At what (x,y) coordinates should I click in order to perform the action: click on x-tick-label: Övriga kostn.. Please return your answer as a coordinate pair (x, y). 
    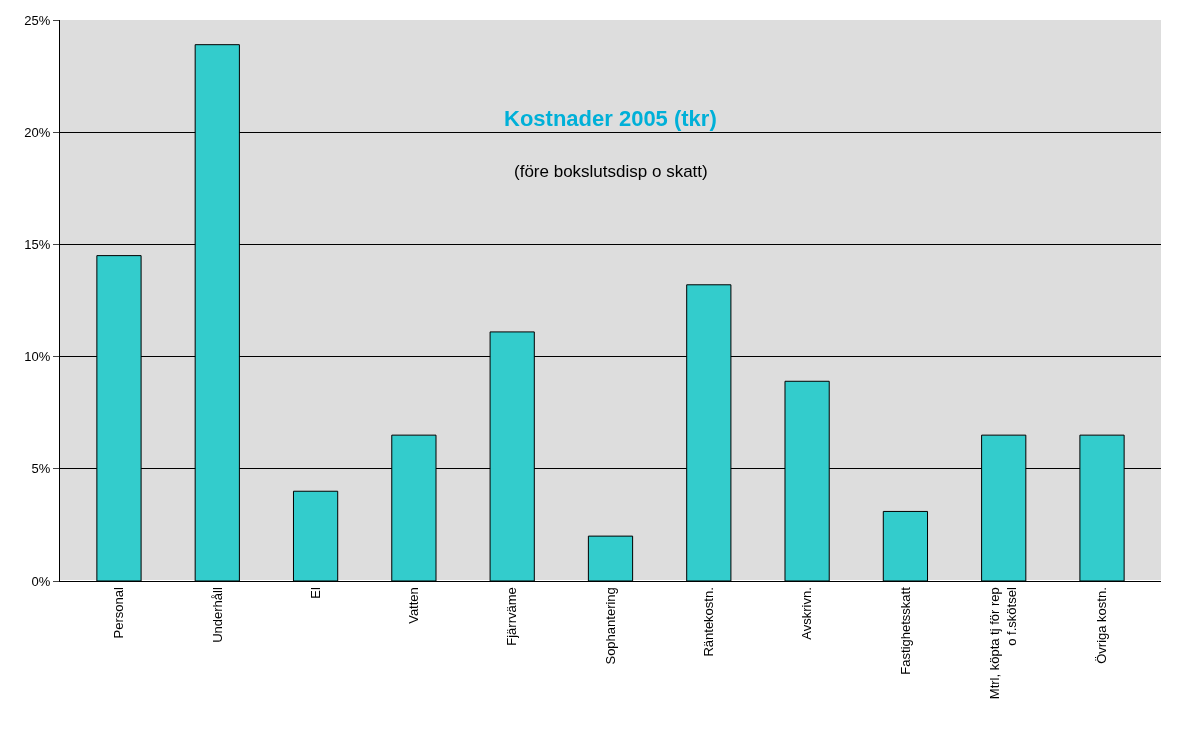
    Looking at the image, I should click on (1102, 625).